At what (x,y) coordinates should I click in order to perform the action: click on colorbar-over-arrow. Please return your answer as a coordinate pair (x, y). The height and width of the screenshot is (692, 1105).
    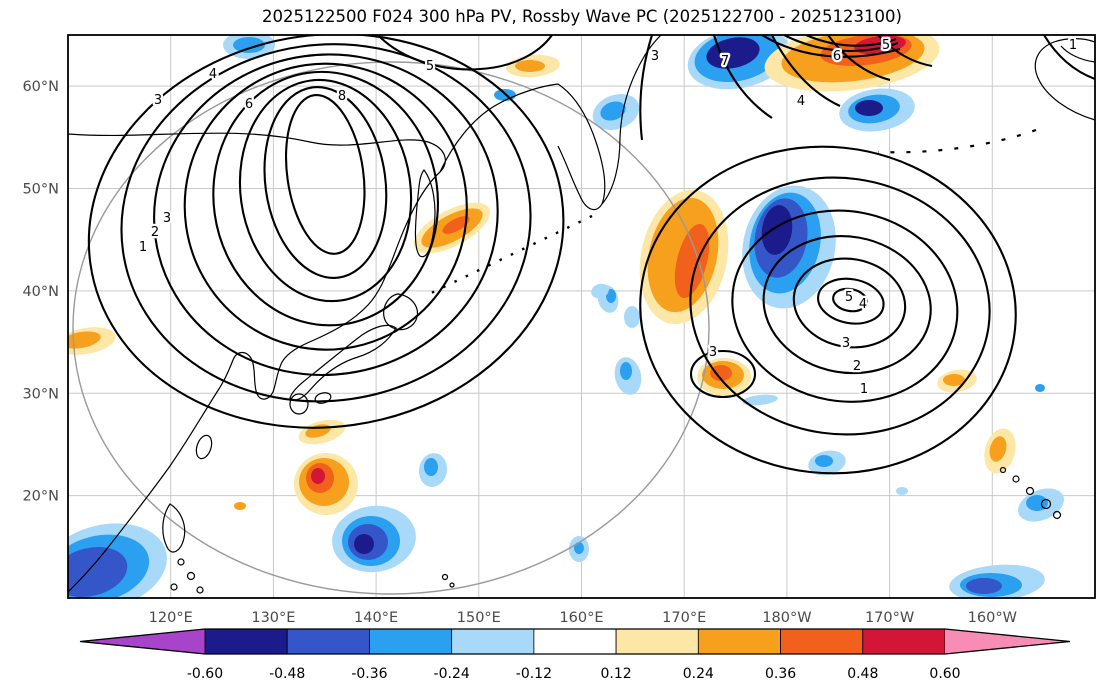
    Looking at the image, I should click on (1007, 641).